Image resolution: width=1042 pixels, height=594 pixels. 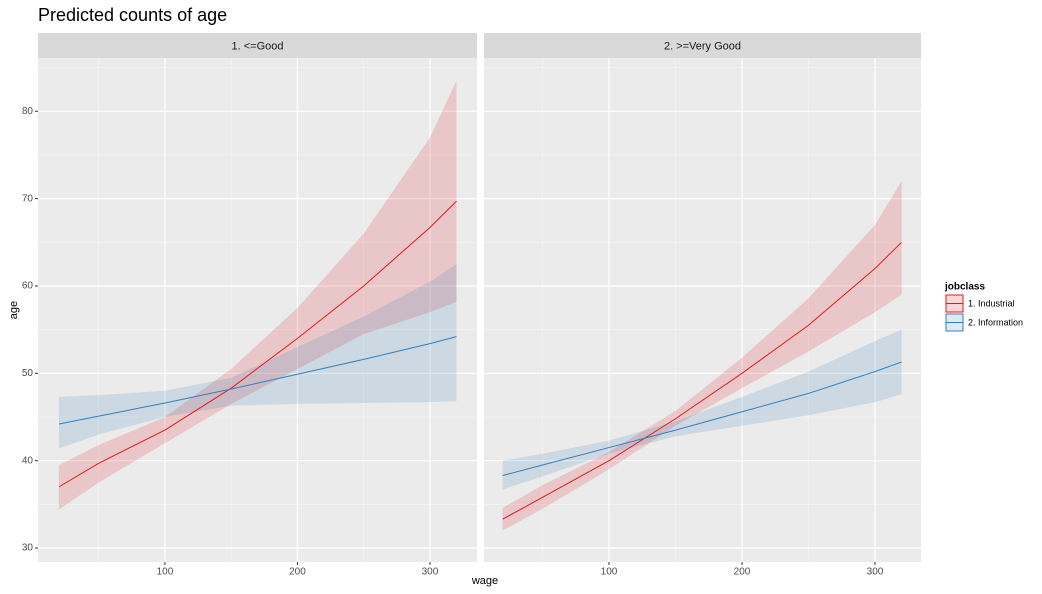 What do you see at coordinates (28, 111) in the screenshot?
I see `y-tick-label: 80` at bounding box center [28, 111].